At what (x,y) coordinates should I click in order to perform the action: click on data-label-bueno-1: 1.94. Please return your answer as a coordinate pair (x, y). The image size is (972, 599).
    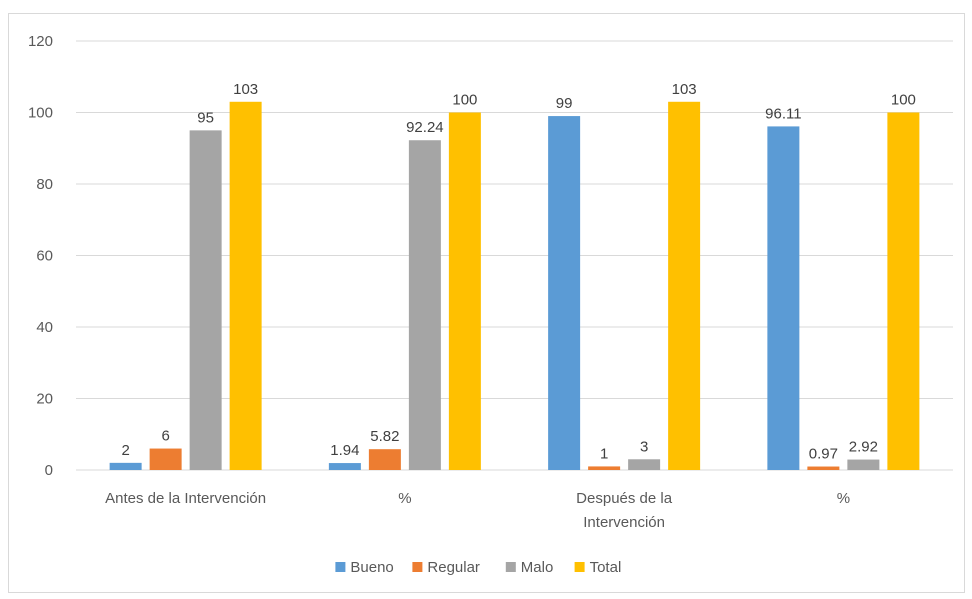
    Looking at the image, I should click on (344, 450).